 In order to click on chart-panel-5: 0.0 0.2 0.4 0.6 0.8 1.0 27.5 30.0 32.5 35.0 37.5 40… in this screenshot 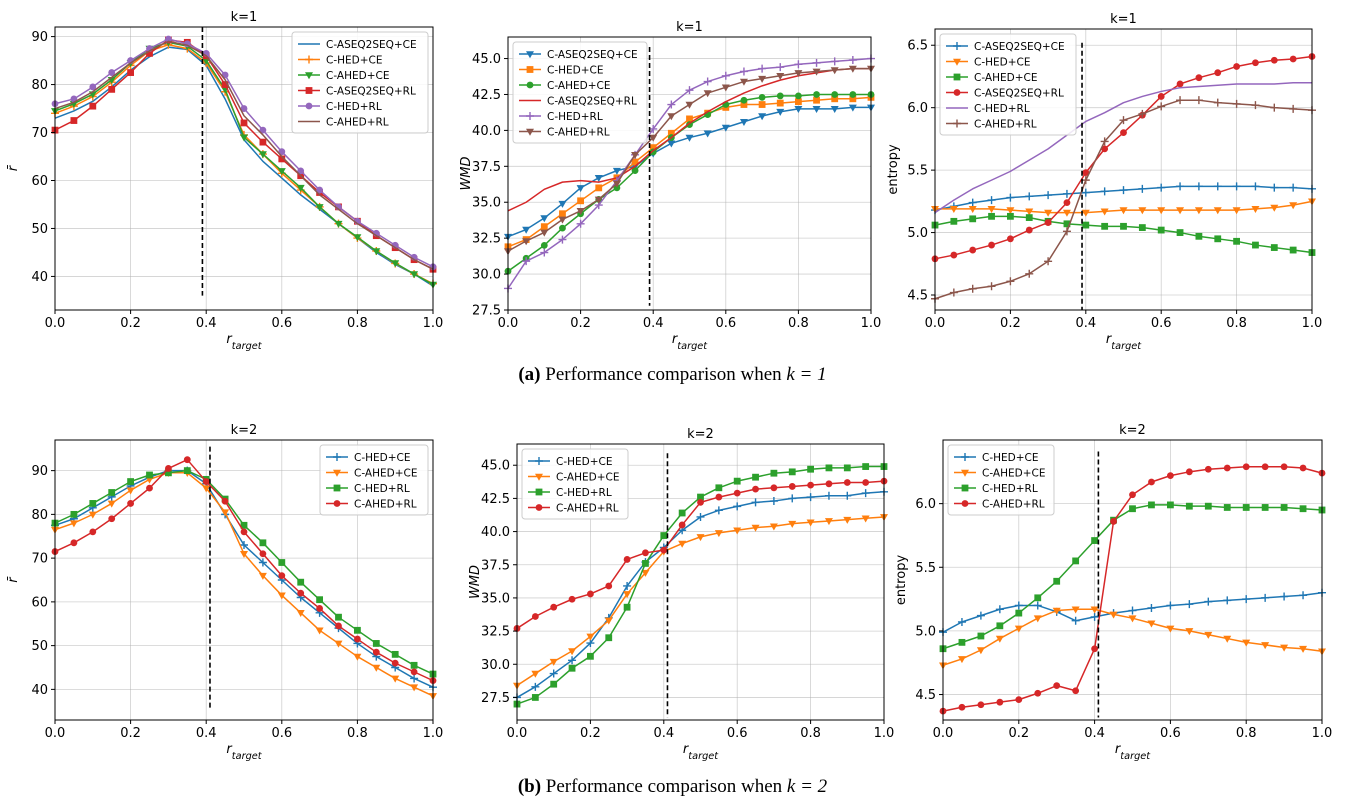, I will do `click(681, 594)`.